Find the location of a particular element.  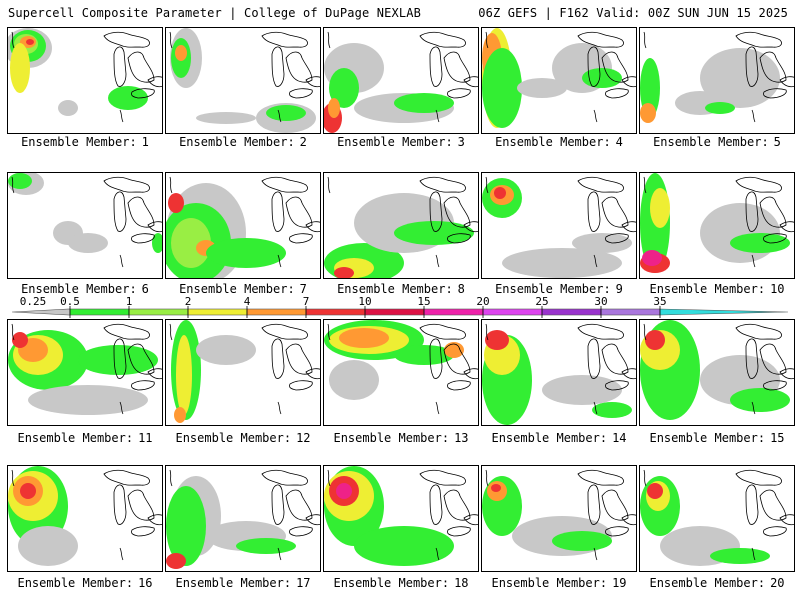

map-panel-6-graphic is located at coordinates (85, 220).